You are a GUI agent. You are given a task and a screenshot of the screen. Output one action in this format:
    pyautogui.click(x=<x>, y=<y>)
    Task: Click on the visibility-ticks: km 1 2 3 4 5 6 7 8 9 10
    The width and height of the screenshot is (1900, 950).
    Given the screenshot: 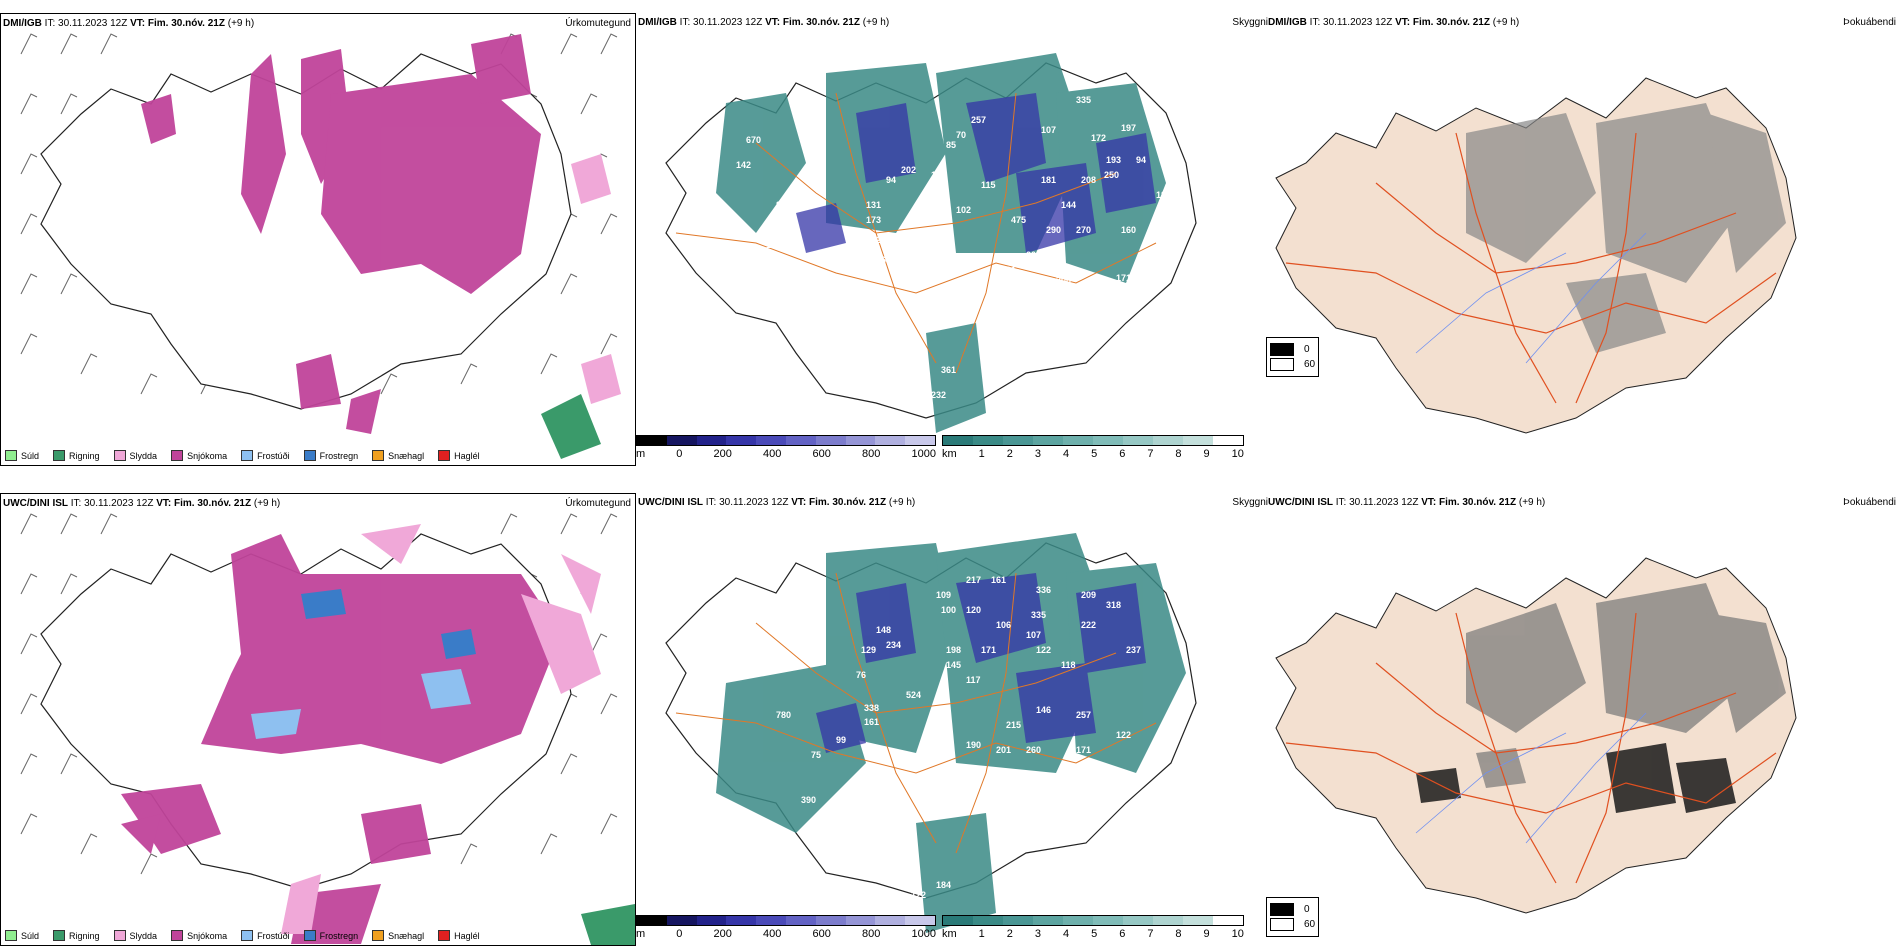 What is the action you would take?
    pyautogui.click(x=1093, y=934)
    